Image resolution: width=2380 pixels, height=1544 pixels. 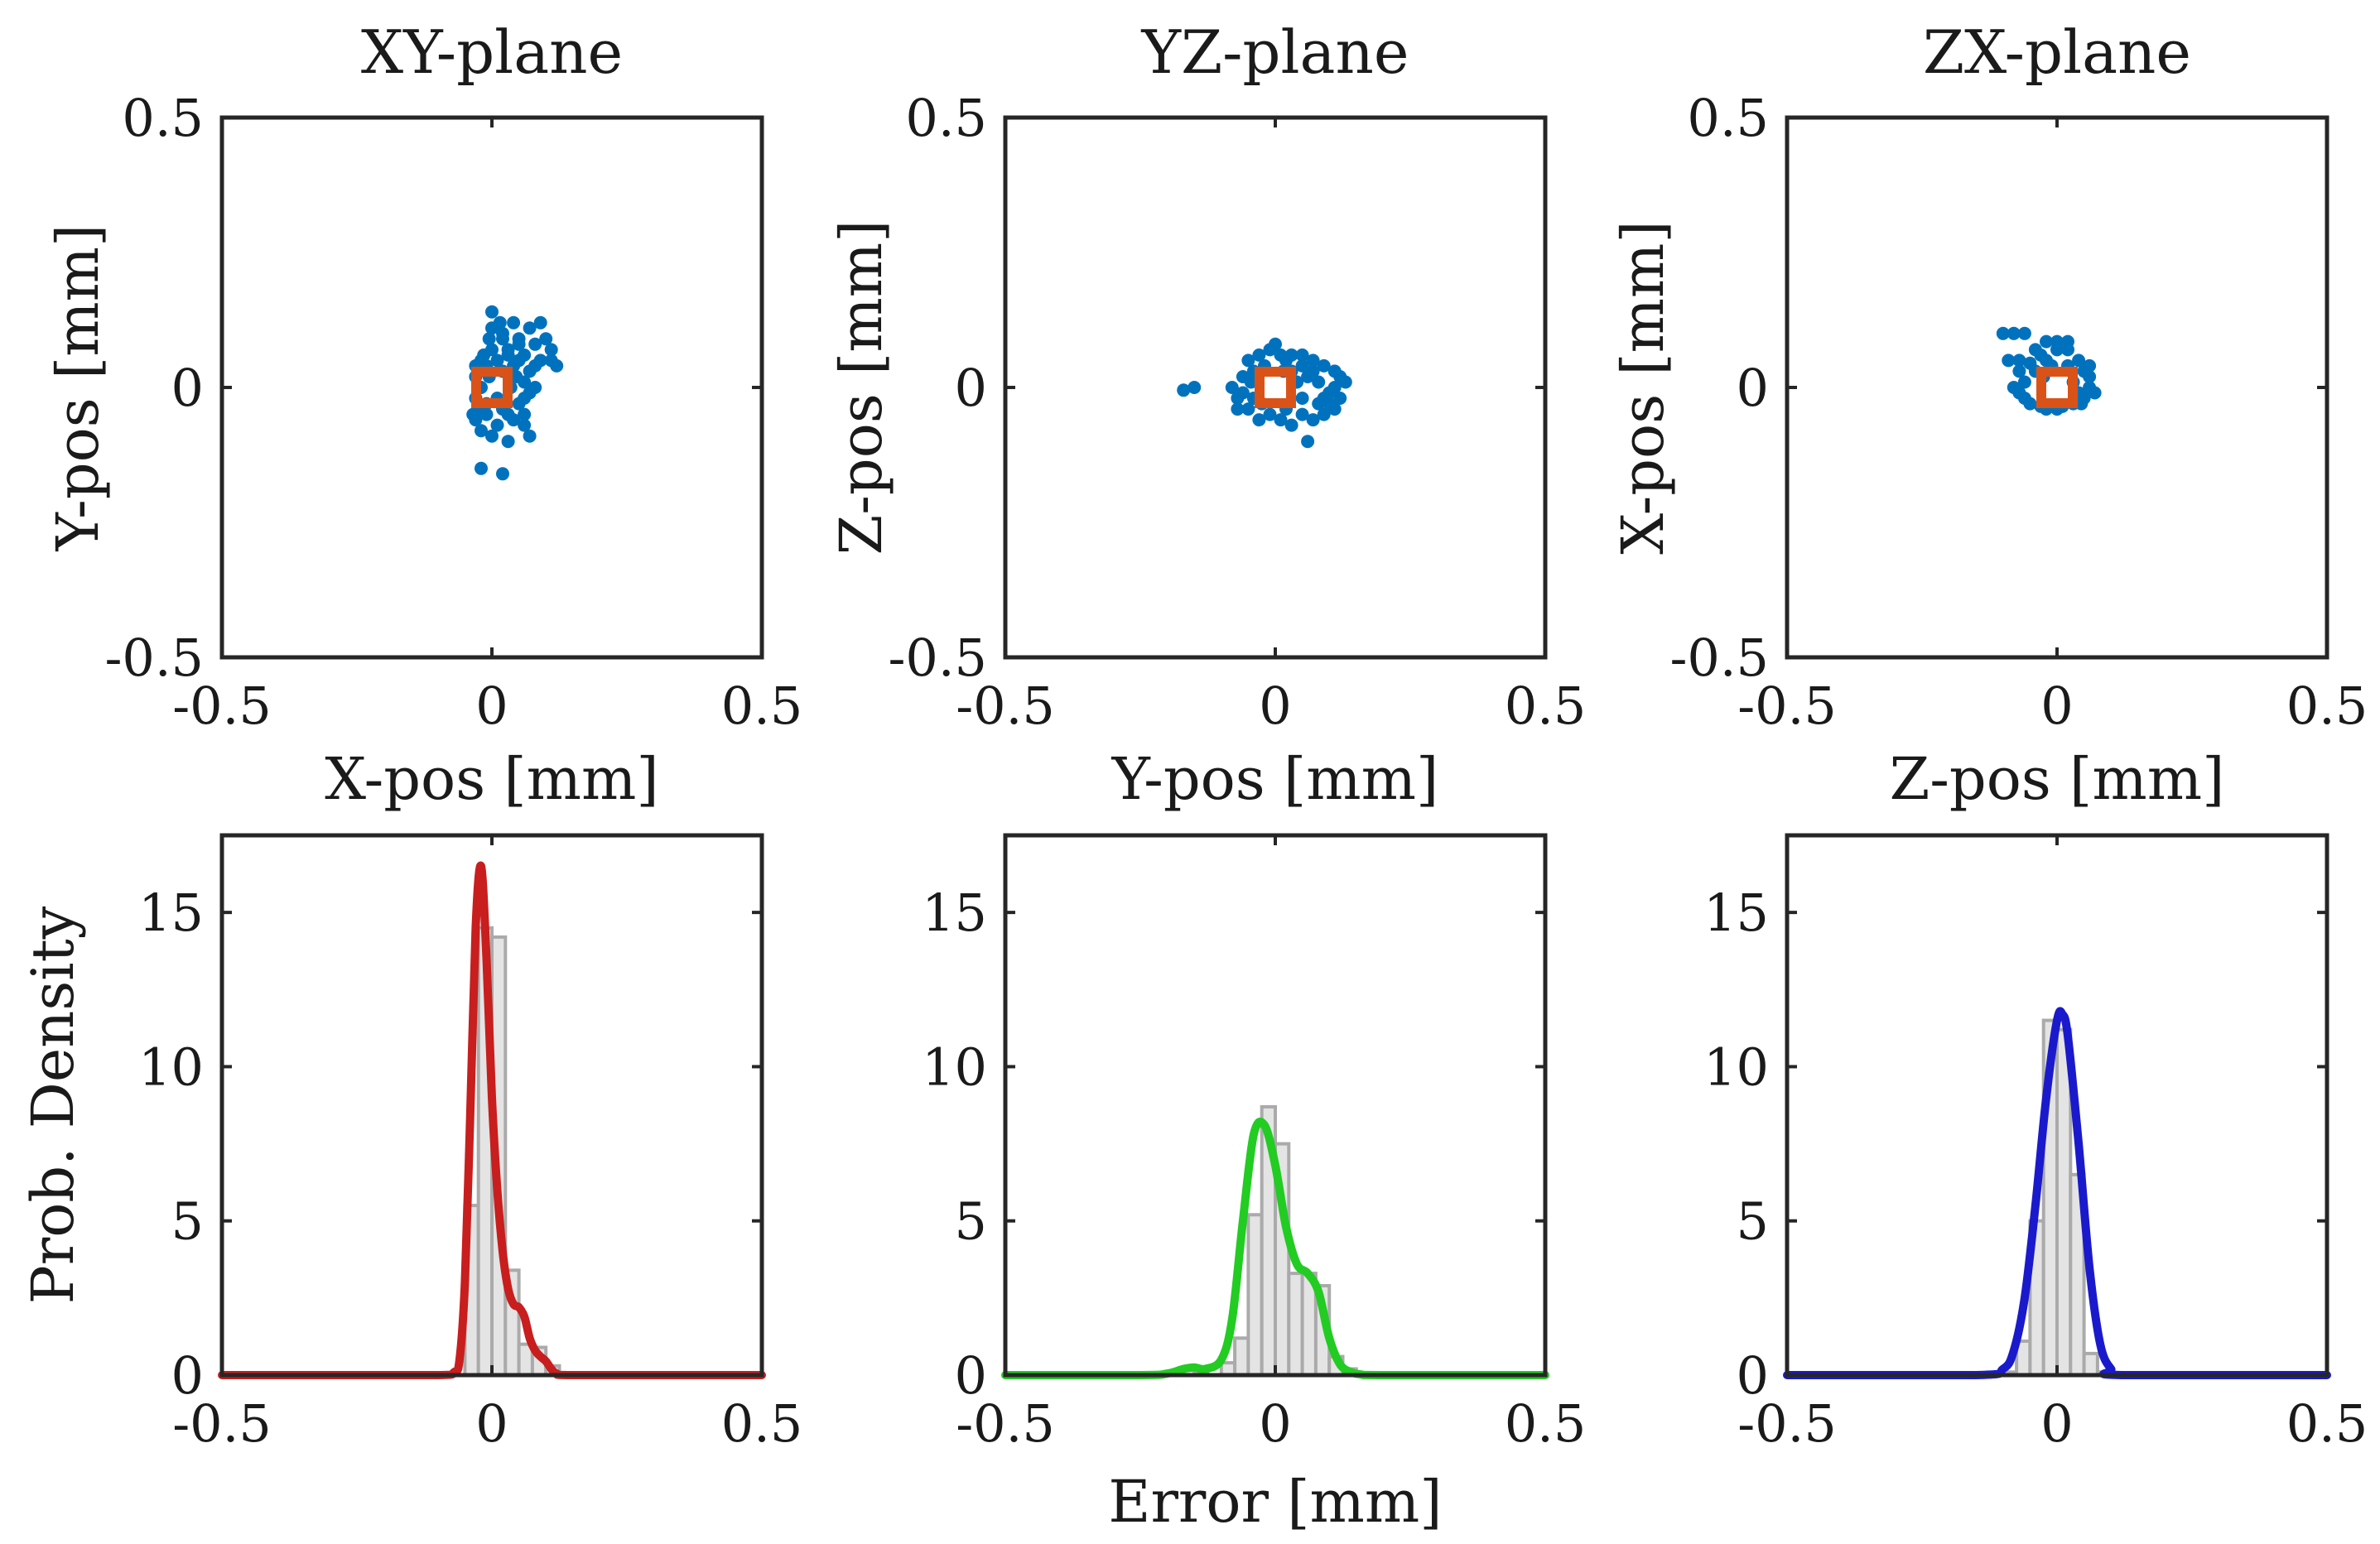 What do you see at coordinates (492, 779) in the screenshot?
I see `x-axis-label: X-pos [mm]` at bounding box center [492, 779].